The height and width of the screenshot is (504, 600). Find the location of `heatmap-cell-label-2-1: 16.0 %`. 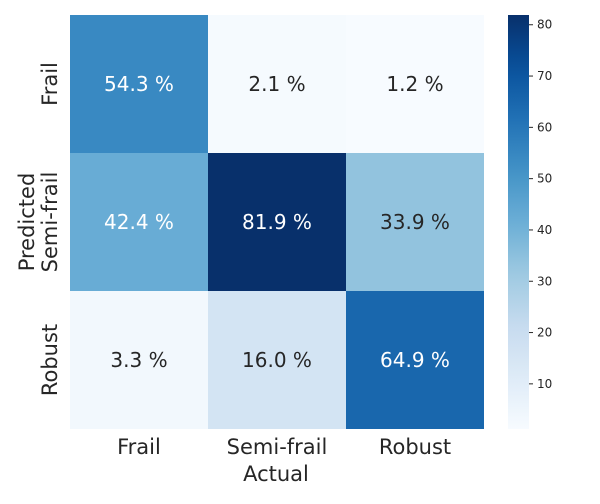

heatmap-cell-label-2-1: 16.0 % is located at coordinates (277, 360).